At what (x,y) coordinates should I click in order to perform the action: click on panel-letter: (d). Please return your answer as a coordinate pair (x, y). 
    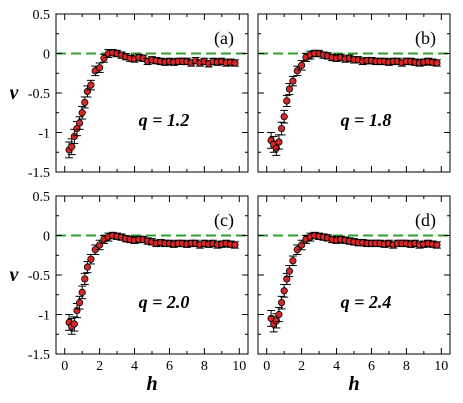
    Looking at the image, I should click on (425, 220).